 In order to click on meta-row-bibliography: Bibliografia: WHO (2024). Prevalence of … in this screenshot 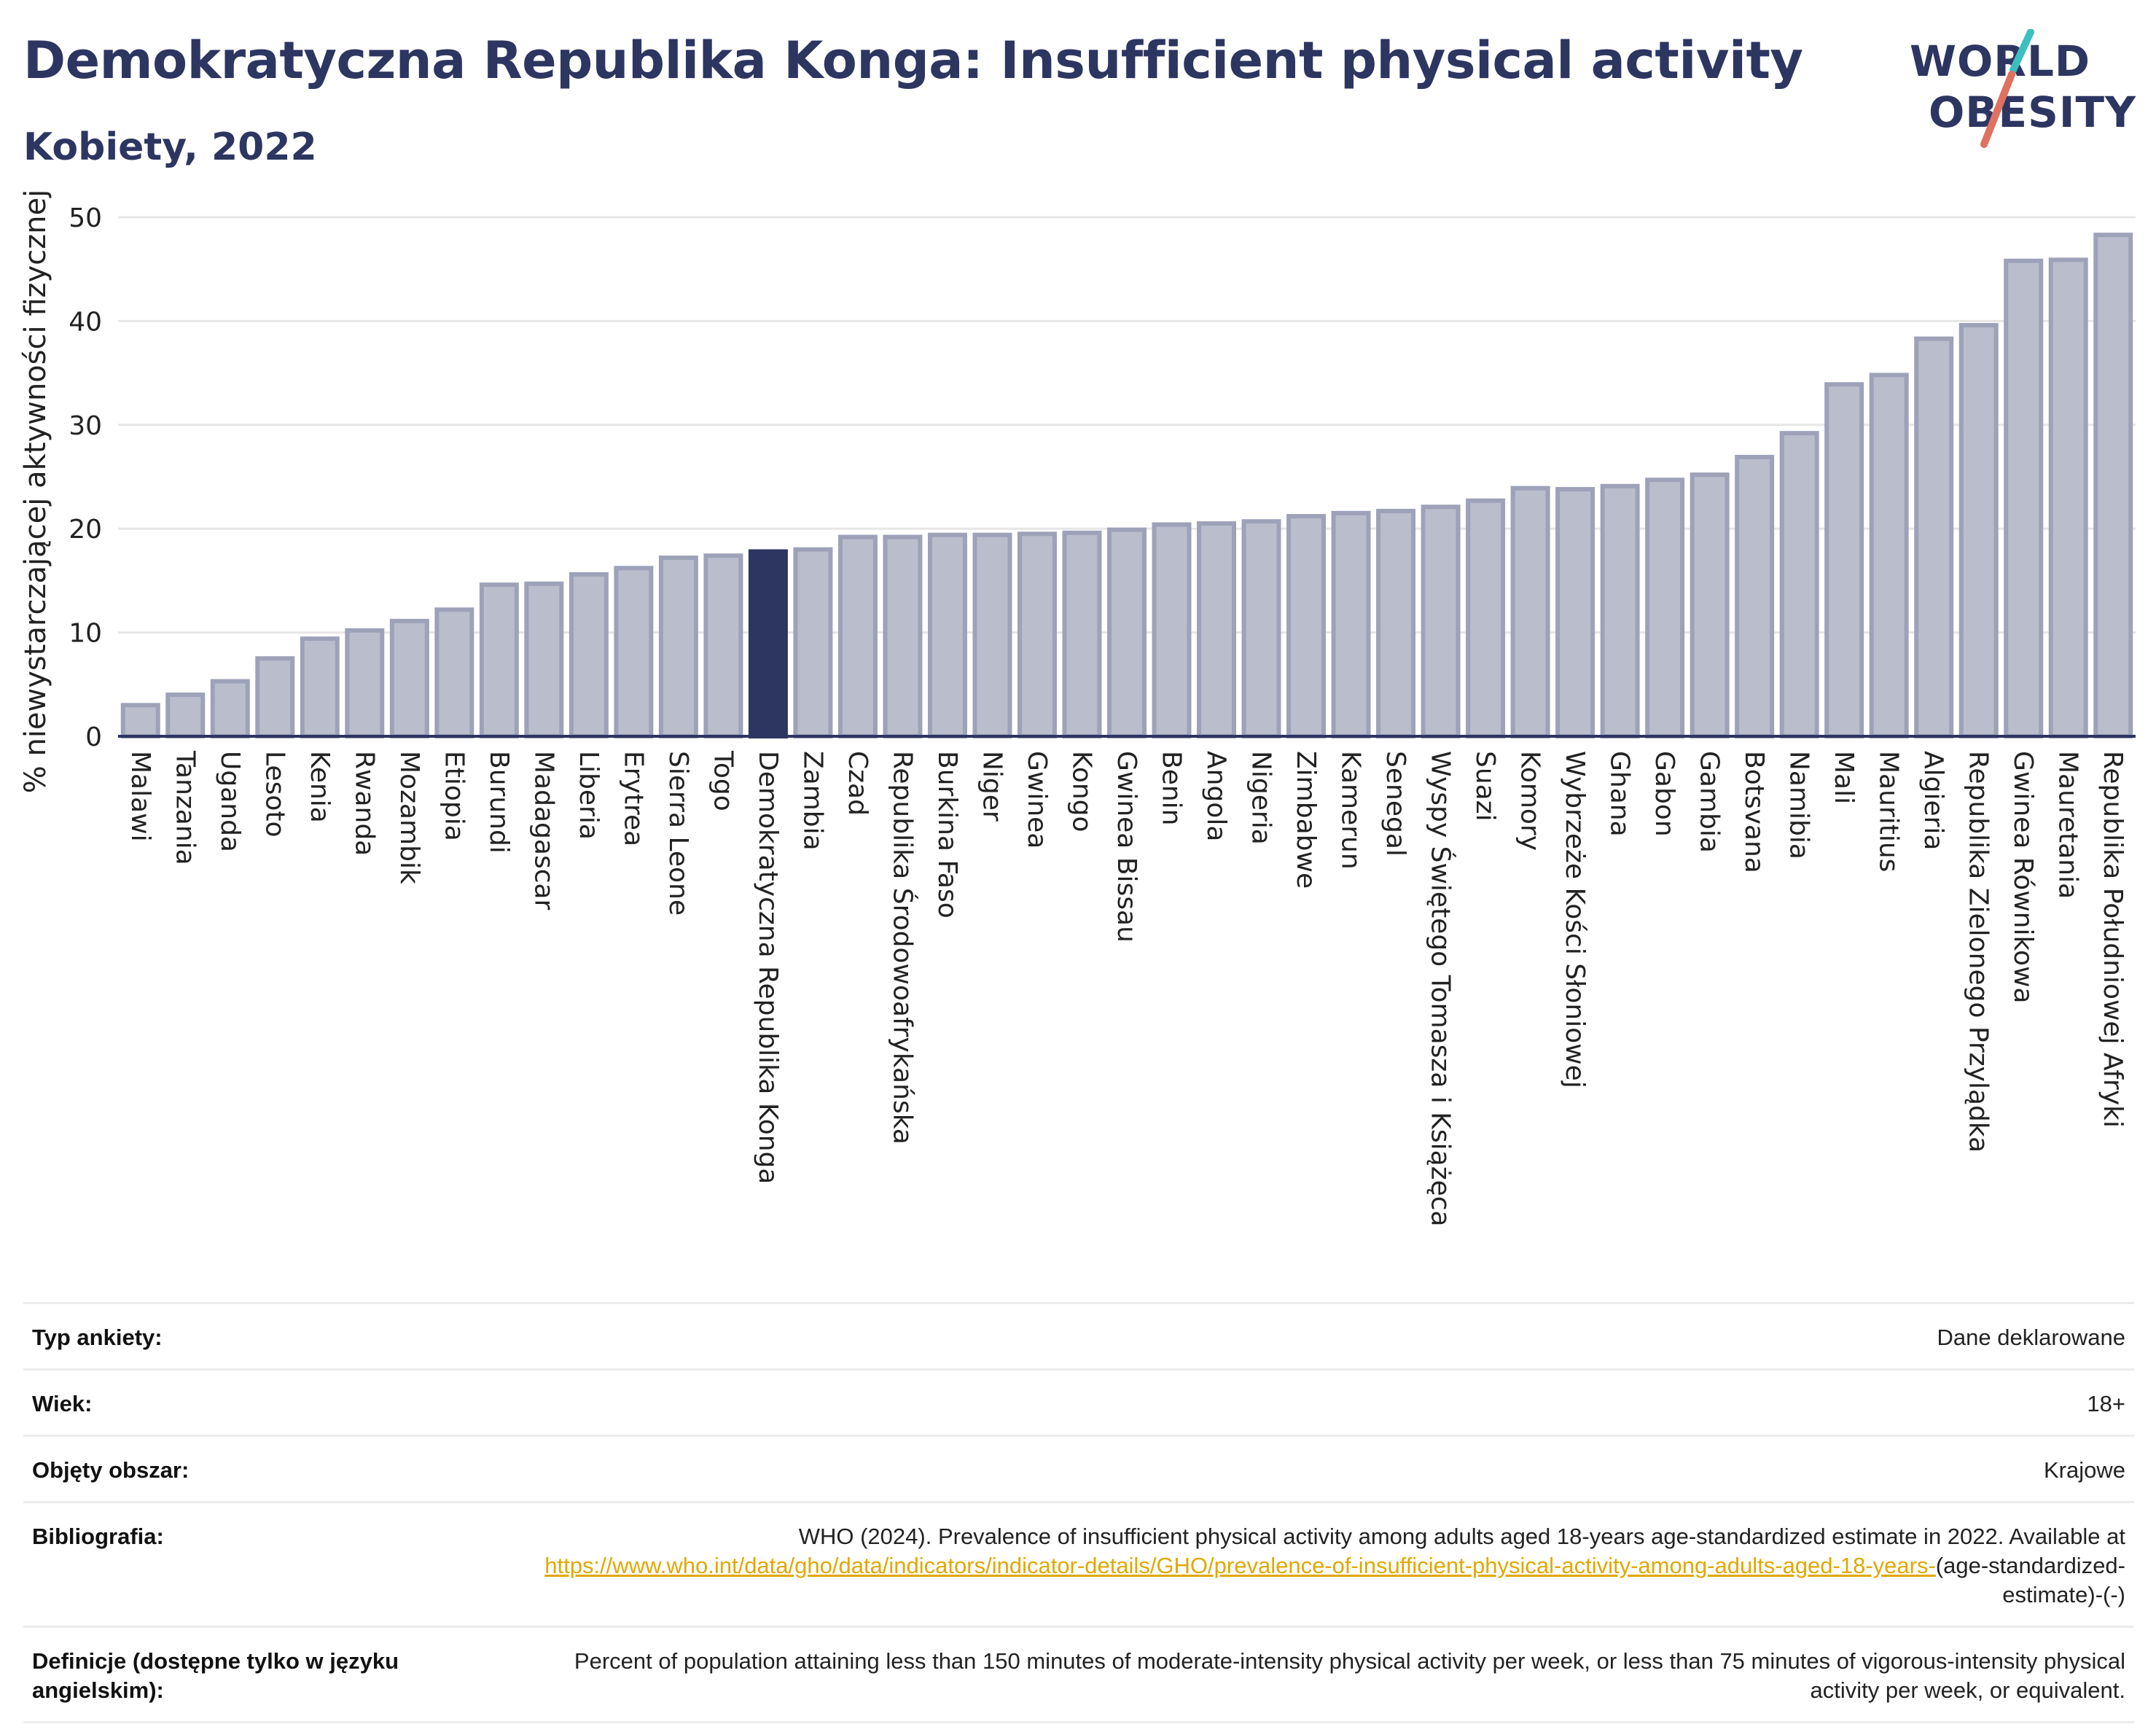, I will do `click(1079, 1564)`.